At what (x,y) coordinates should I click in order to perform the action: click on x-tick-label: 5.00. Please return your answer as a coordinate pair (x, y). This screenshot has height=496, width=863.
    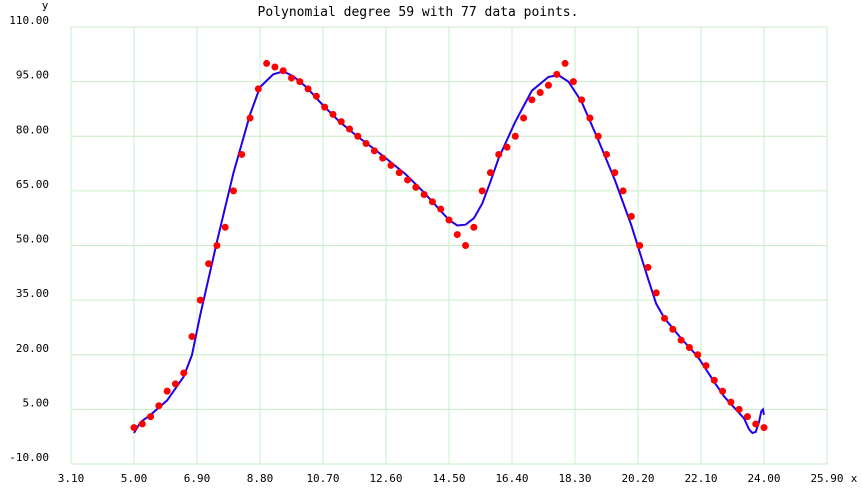
    Looking at the image, I should click on (134, 478).